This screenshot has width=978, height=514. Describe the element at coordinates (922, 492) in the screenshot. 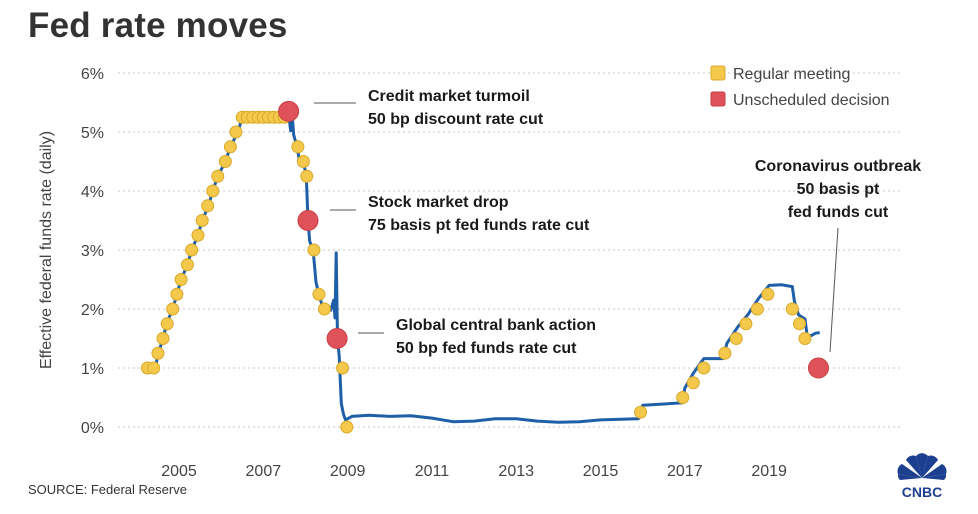

I see `logo-text: CNBC` at that location.